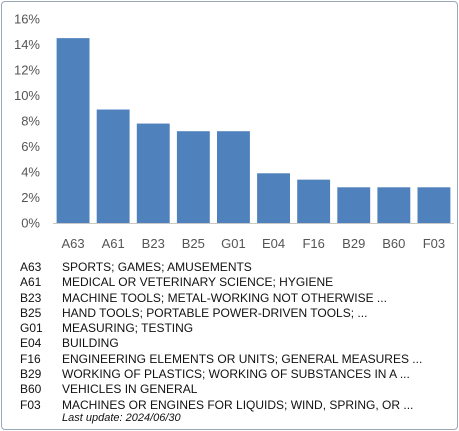 The image size is (459, 431). I want to click on legend-description: VEHICLES IN GENERAL, so click(130, 389).